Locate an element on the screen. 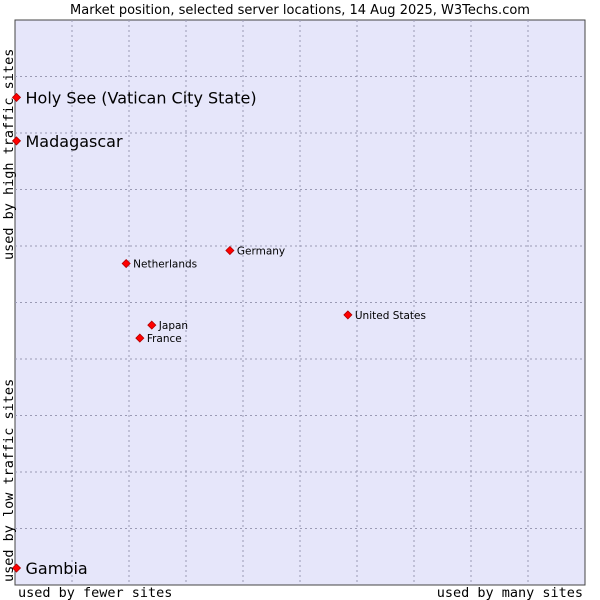  data-point-label: Japan is located at coordinates (173, 326).